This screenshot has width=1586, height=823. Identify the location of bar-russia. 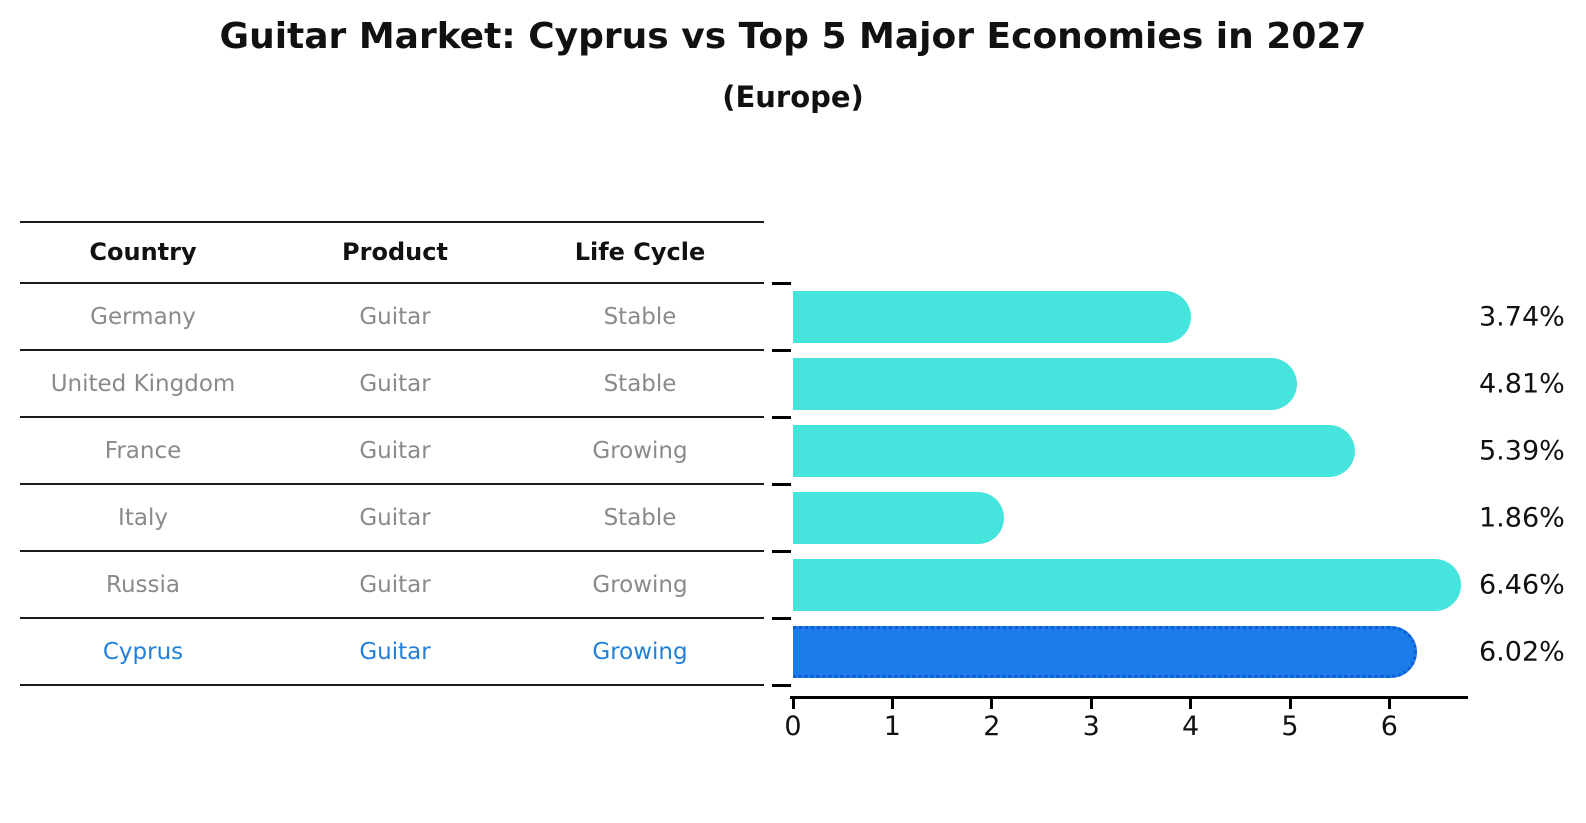
(1127, 584).